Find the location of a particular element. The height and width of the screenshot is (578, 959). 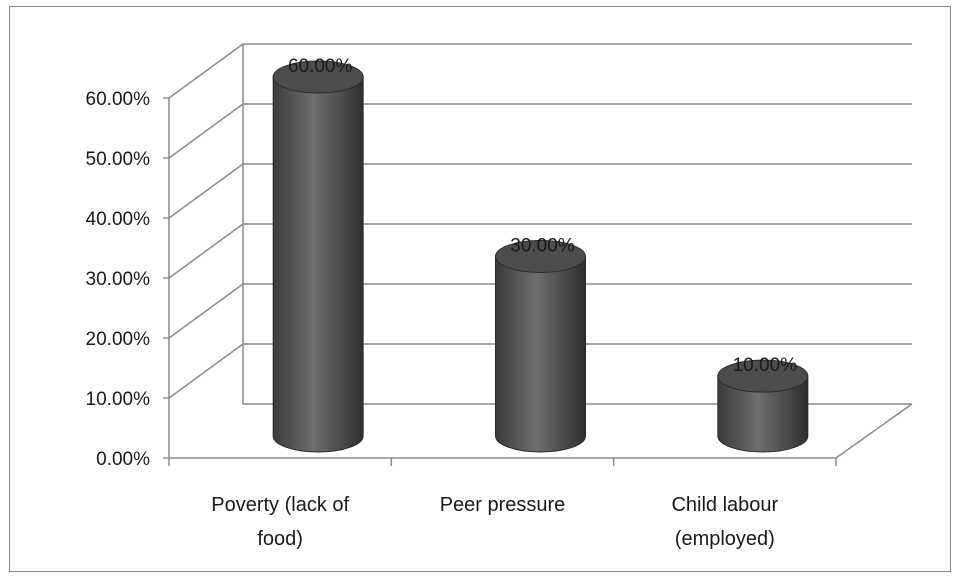

y-tick-label: 20.00% is located at coordinates (118, 339).